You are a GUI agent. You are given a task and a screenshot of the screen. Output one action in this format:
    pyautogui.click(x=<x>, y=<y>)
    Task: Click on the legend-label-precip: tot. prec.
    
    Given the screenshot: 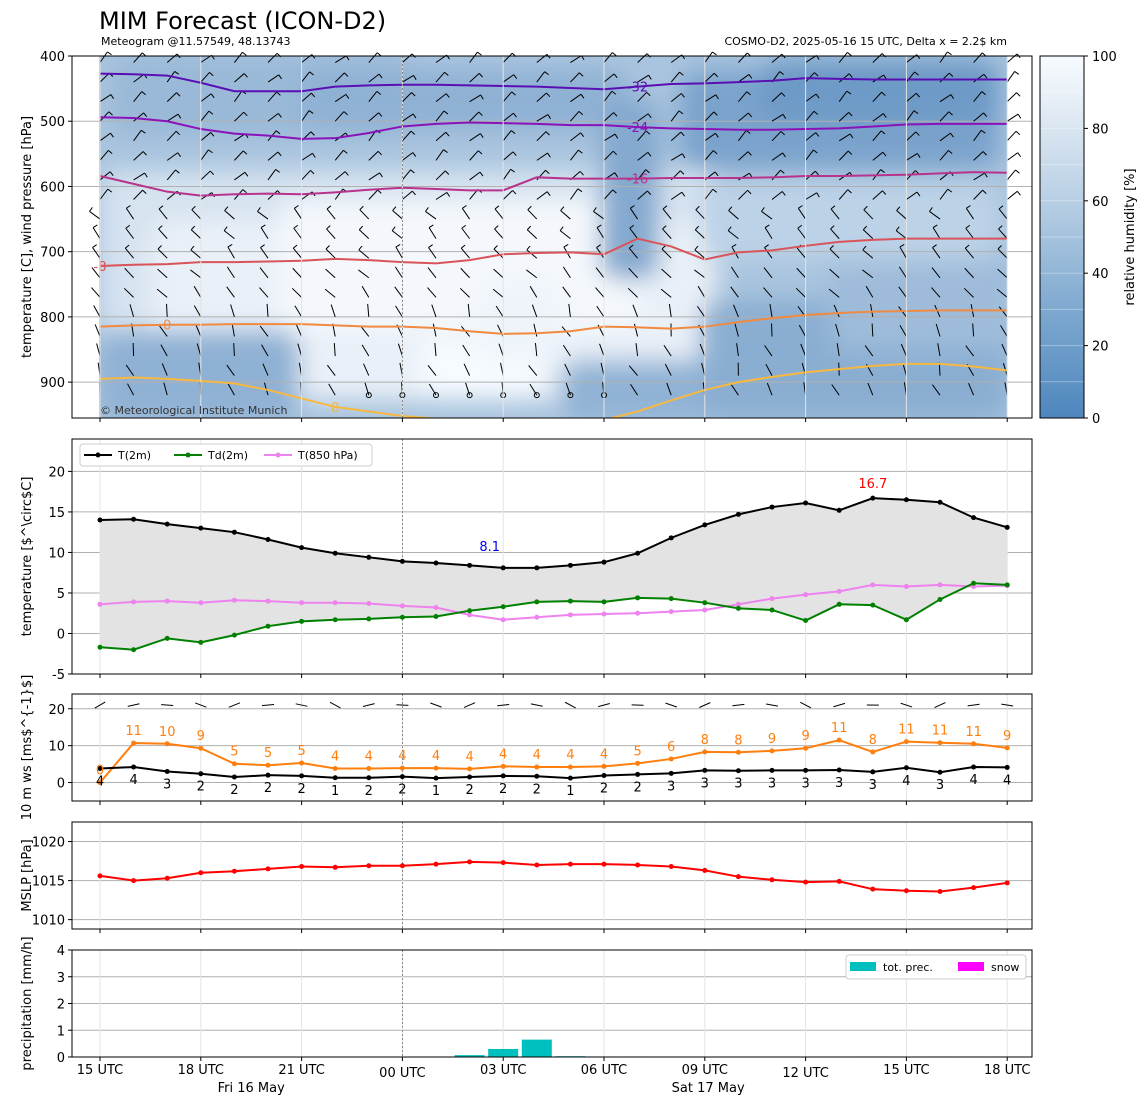 What is the action you would take?
    pyautogui.click(x=908, y=967)
    